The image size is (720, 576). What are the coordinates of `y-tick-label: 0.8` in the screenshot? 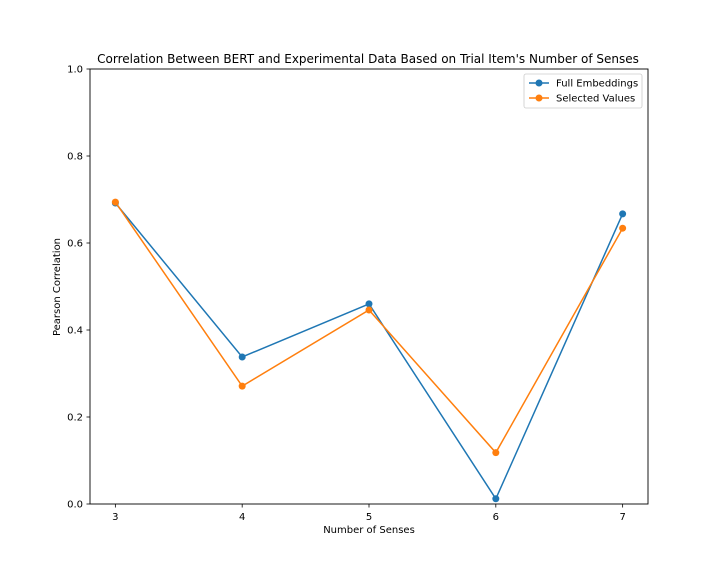 It's located at (75, 157).